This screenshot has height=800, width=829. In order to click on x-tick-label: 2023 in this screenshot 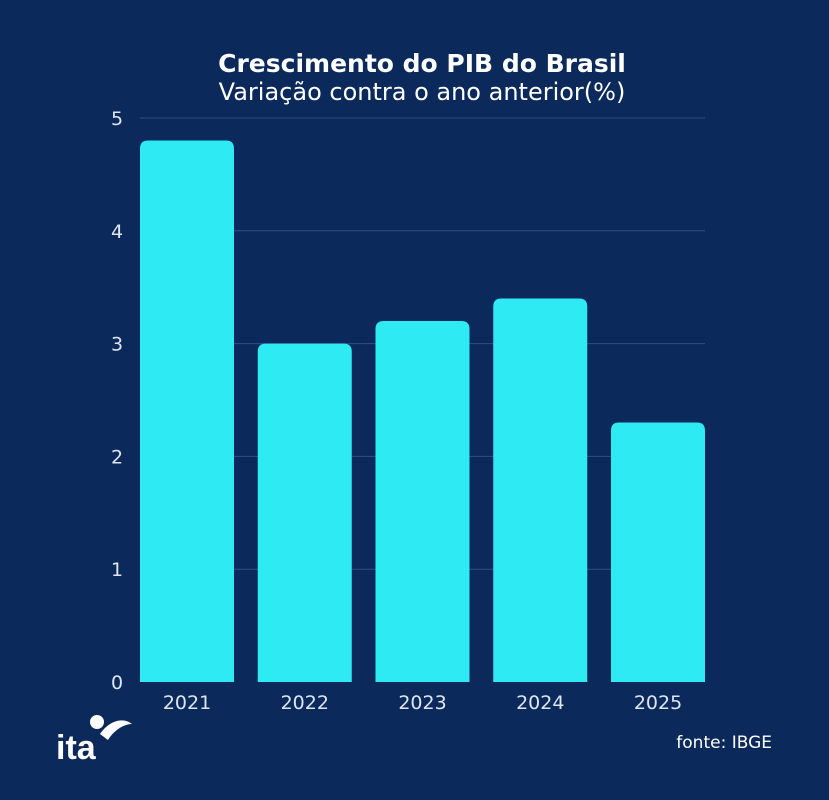, I will do `click(422, 703)`.